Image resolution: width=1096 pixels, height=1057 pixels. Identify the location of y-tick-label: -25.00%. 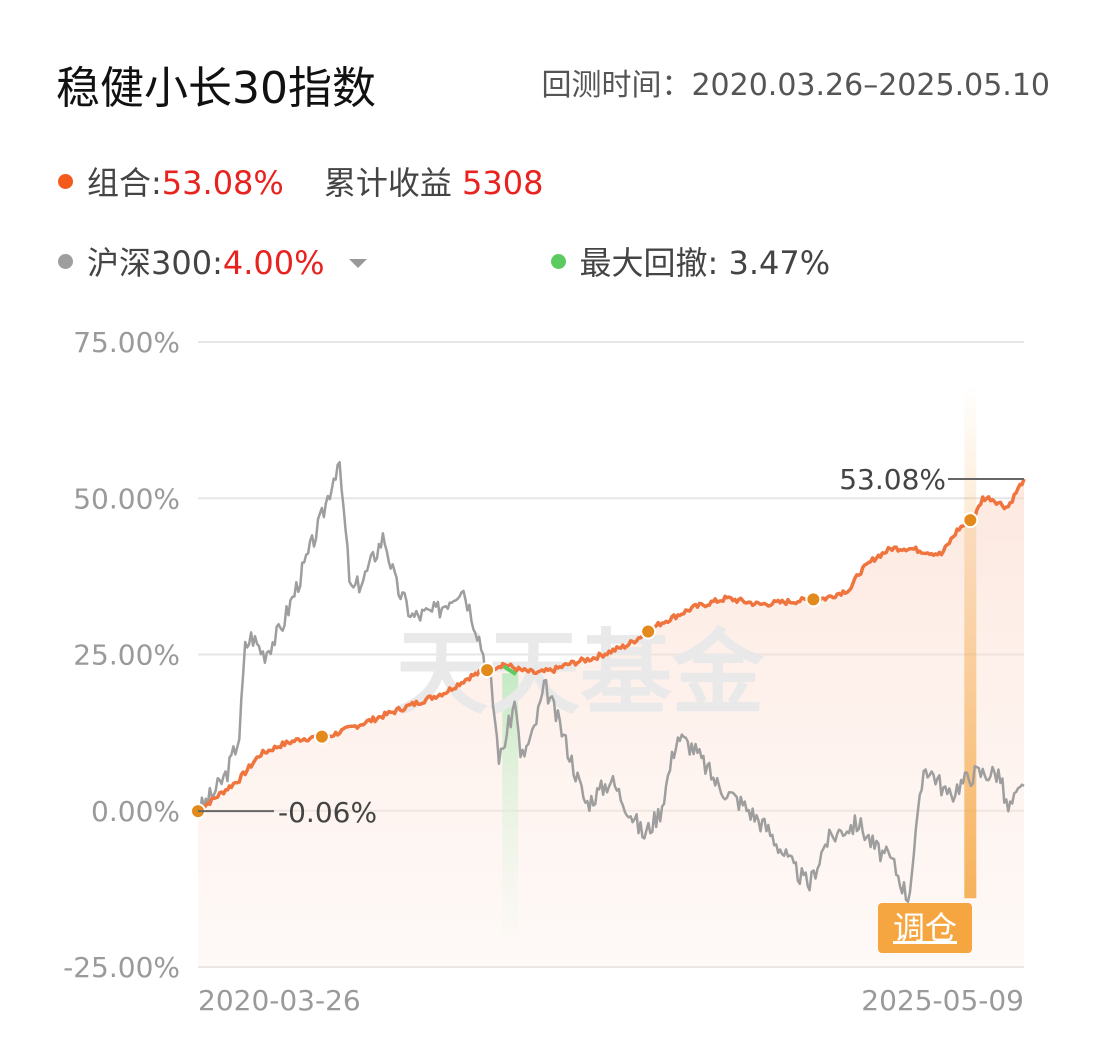
(121, 967).